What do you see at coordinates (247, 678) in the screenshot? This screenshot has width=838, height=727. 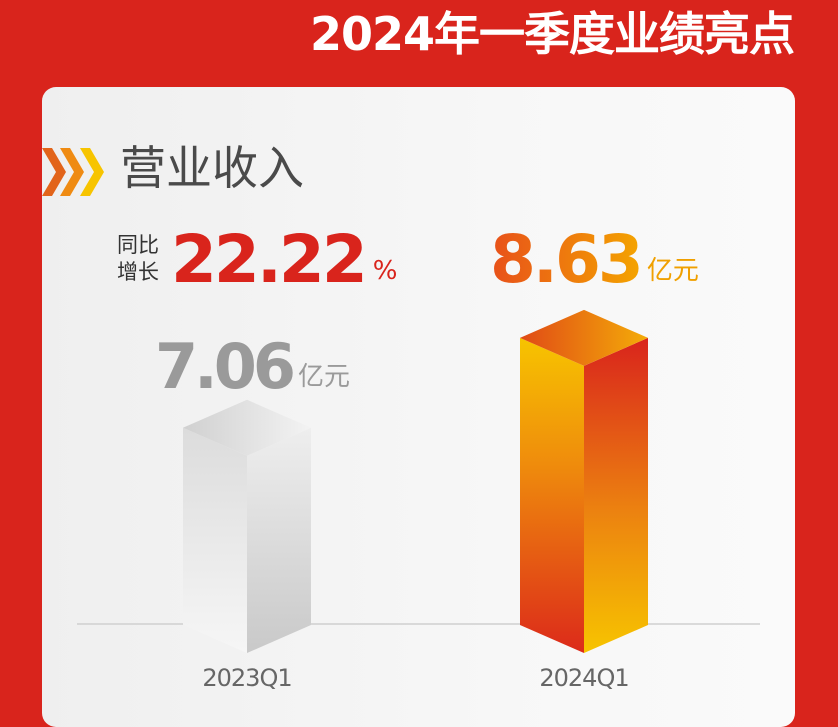 I see `category-label-2023q1: 2023Q1` at bounding box center [247, 678].